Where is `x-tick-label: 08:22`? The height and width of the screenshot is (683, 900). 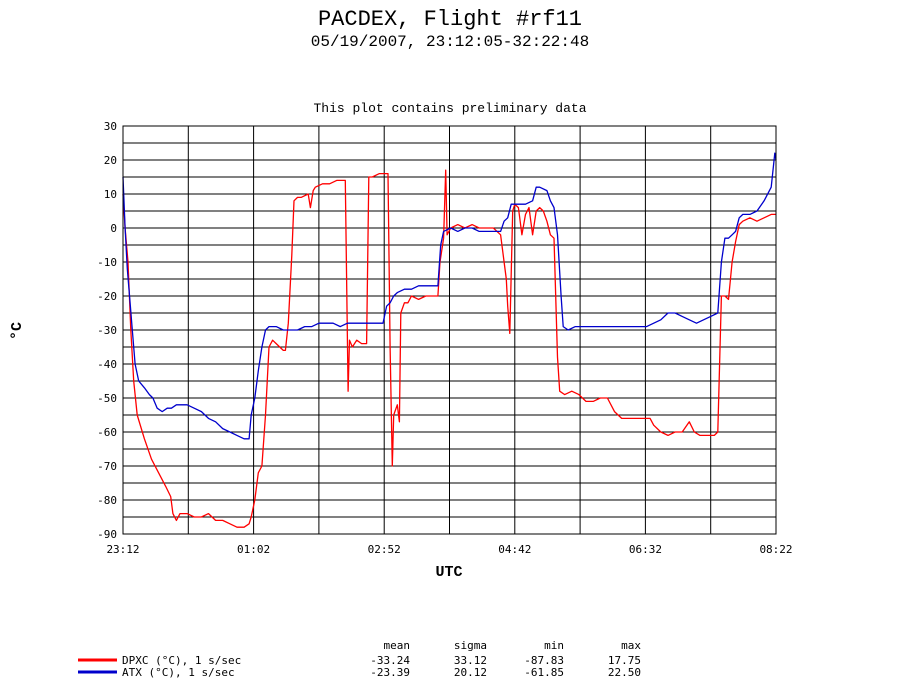
x-tick-label: 08:22 is located at coordinates (775, 549).